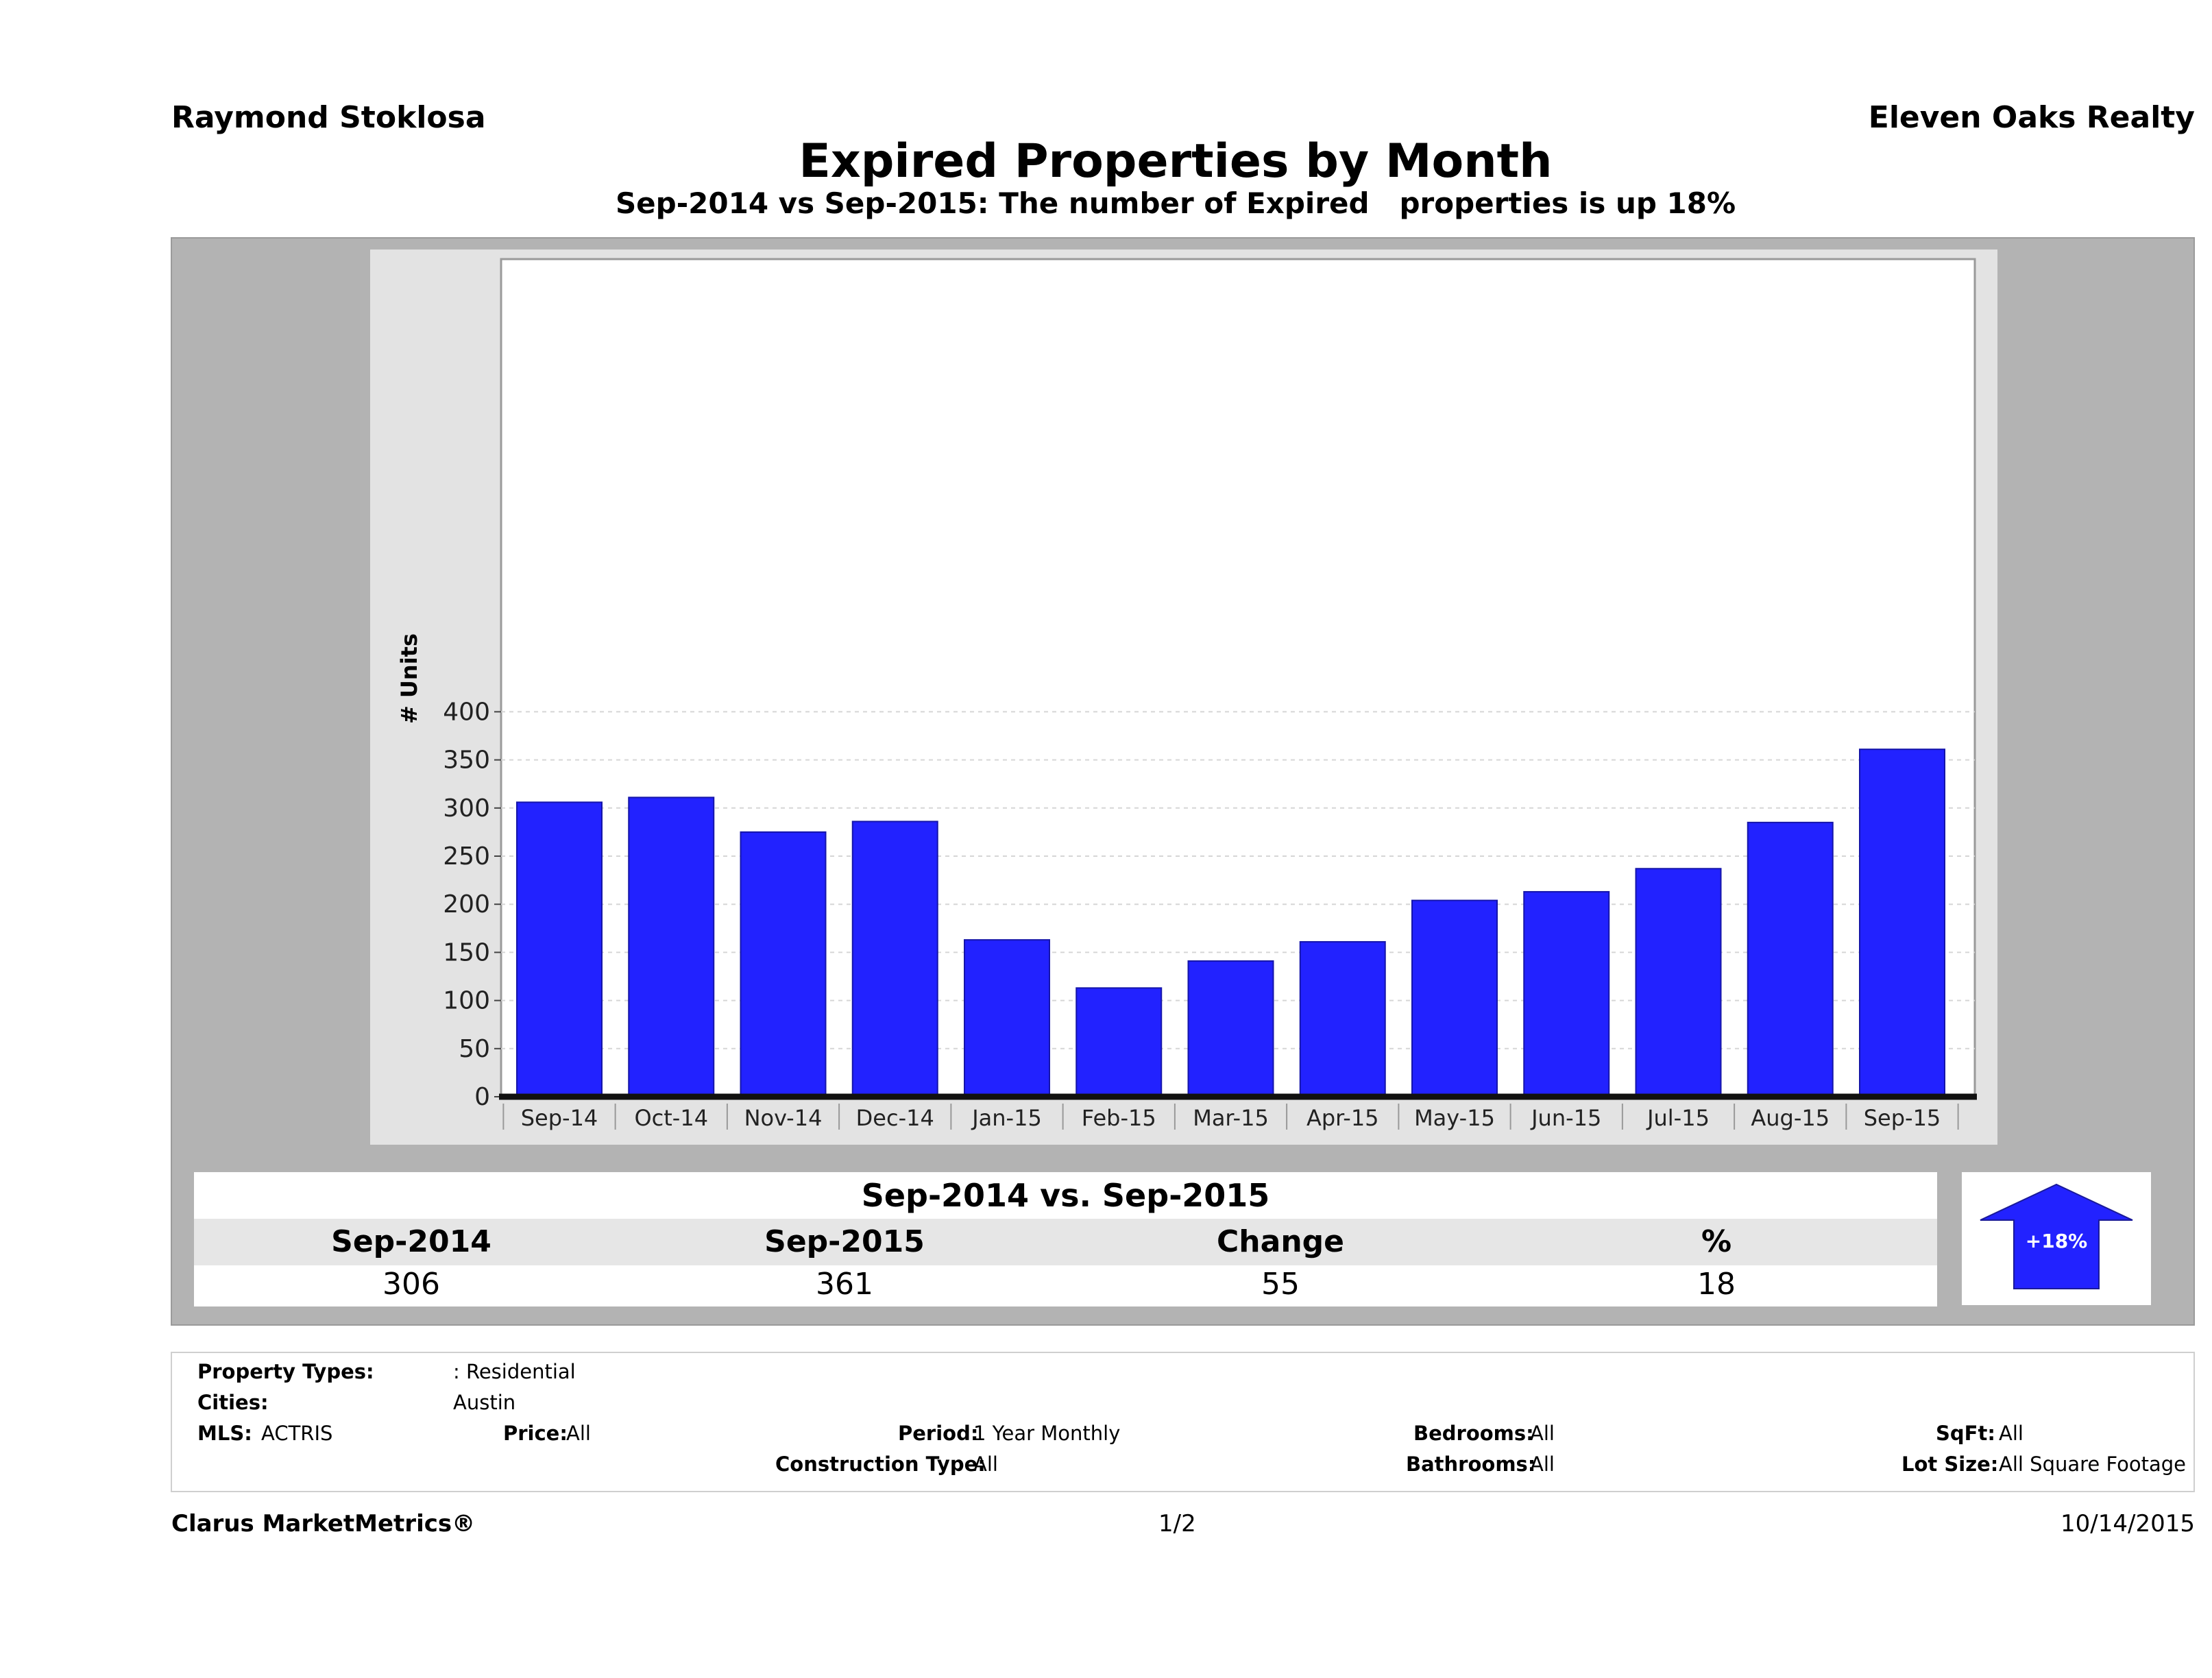 This screenshot has width=2212, height=1678. What do you see at coordinates (1543, 1464) in the screenshot?
I see `filter-bathrooms-value: All` at bounding box center [1543, 1464].